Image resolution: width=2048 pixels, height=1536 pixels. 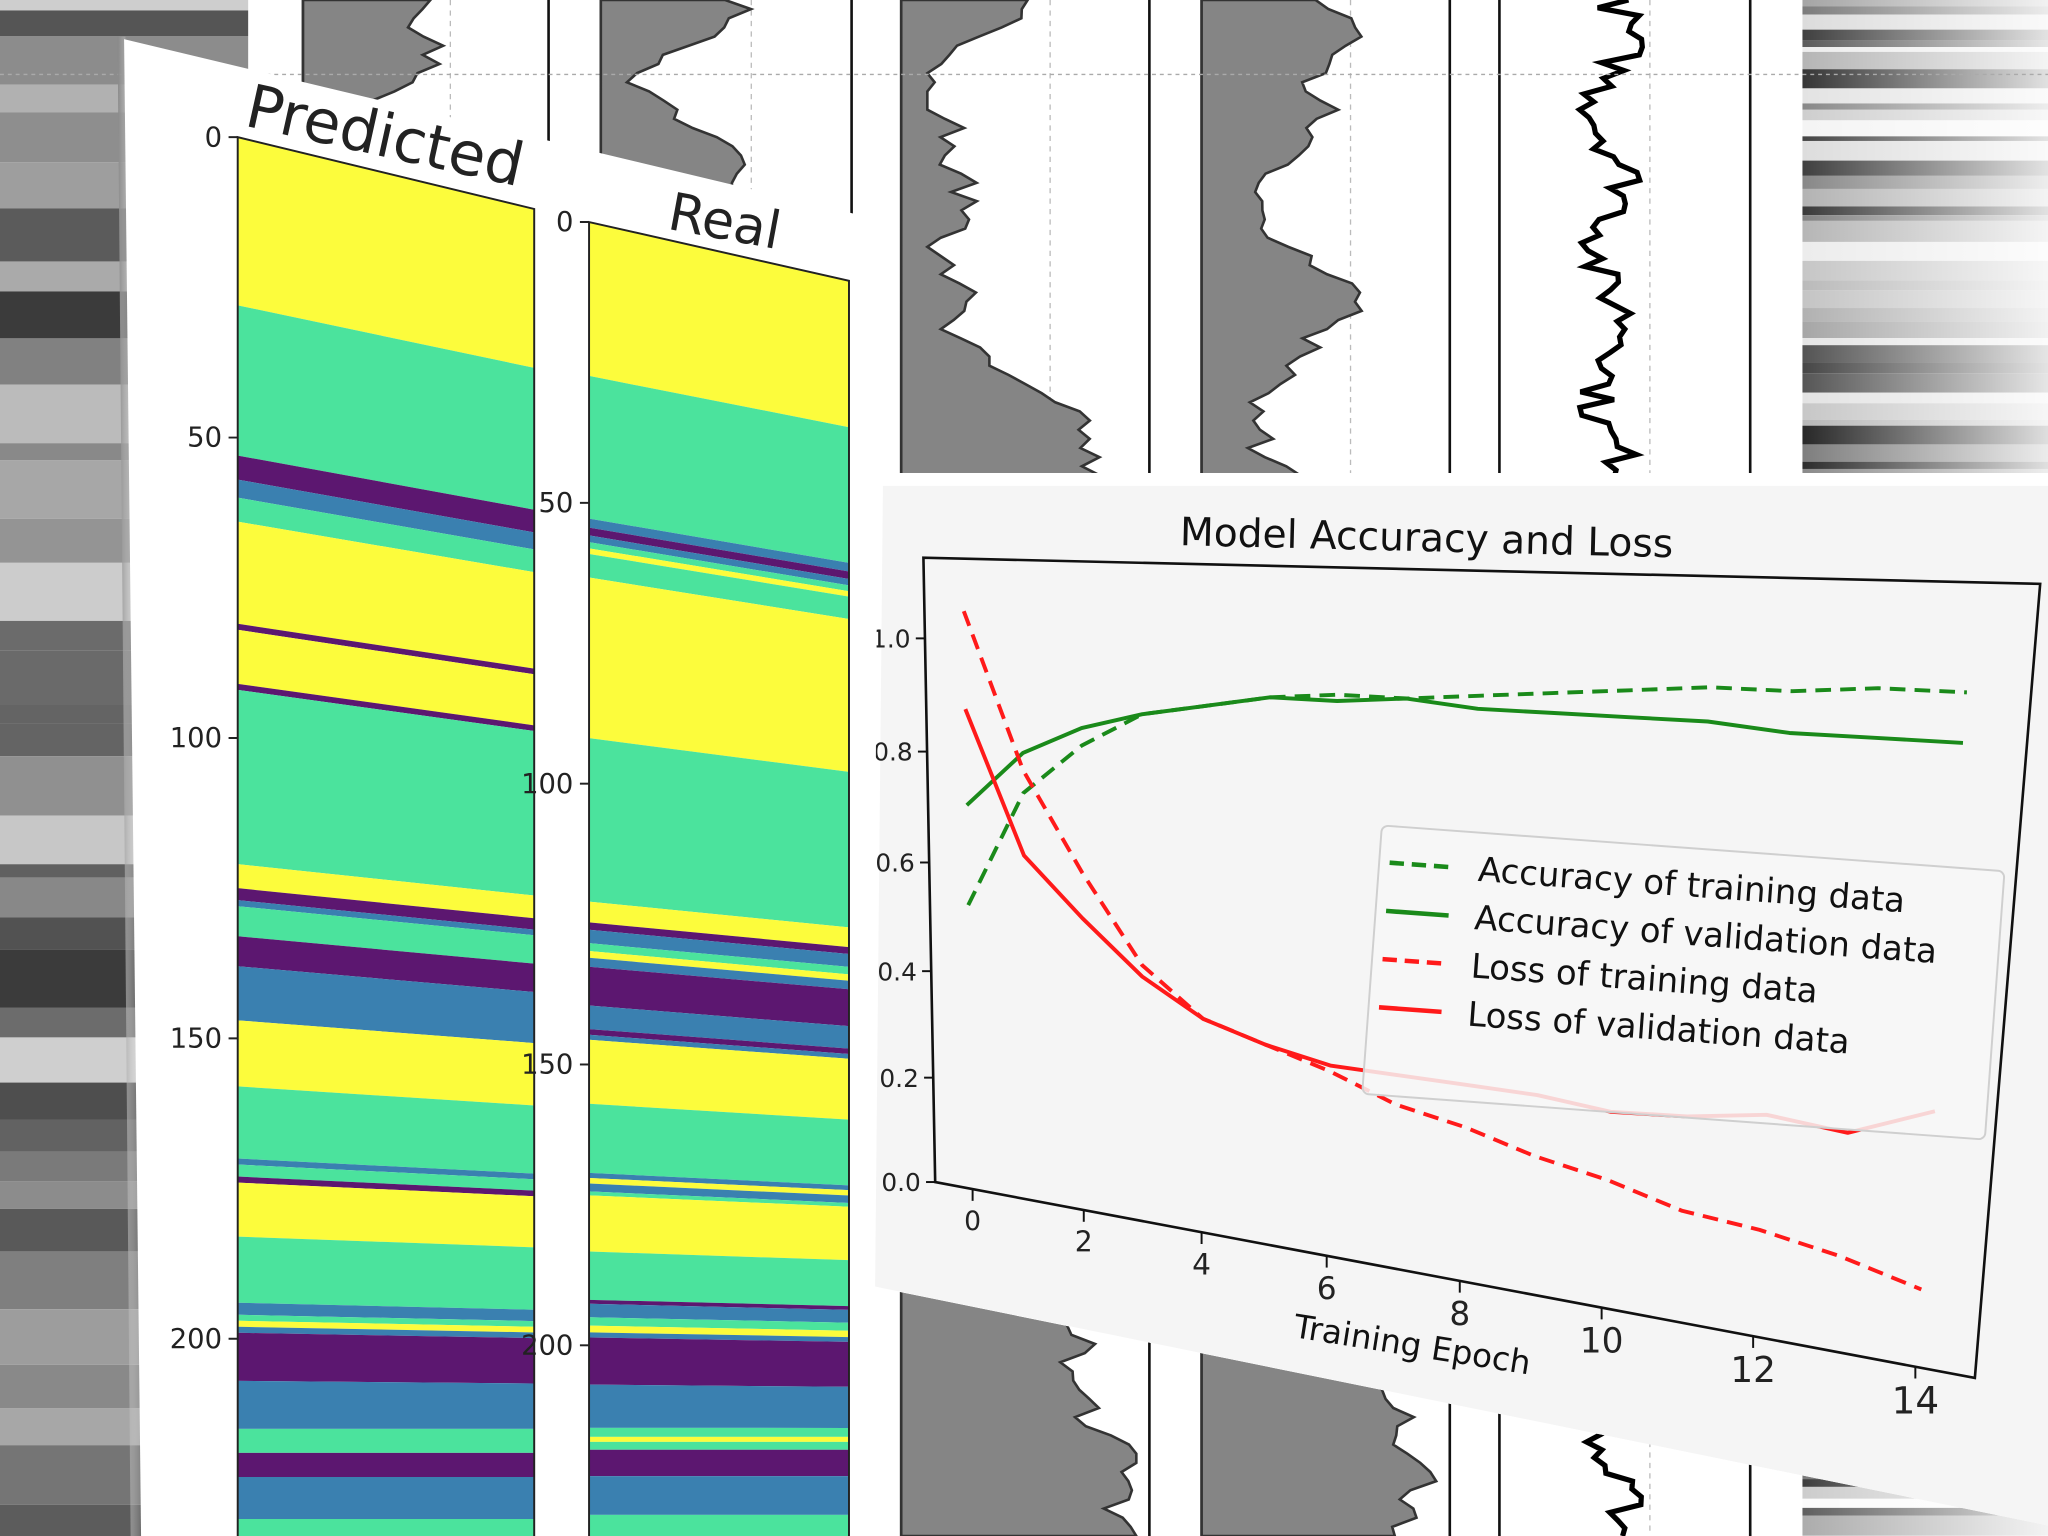 I want to click on y-tick-label: 0.0, so click(x=900, y=1182).